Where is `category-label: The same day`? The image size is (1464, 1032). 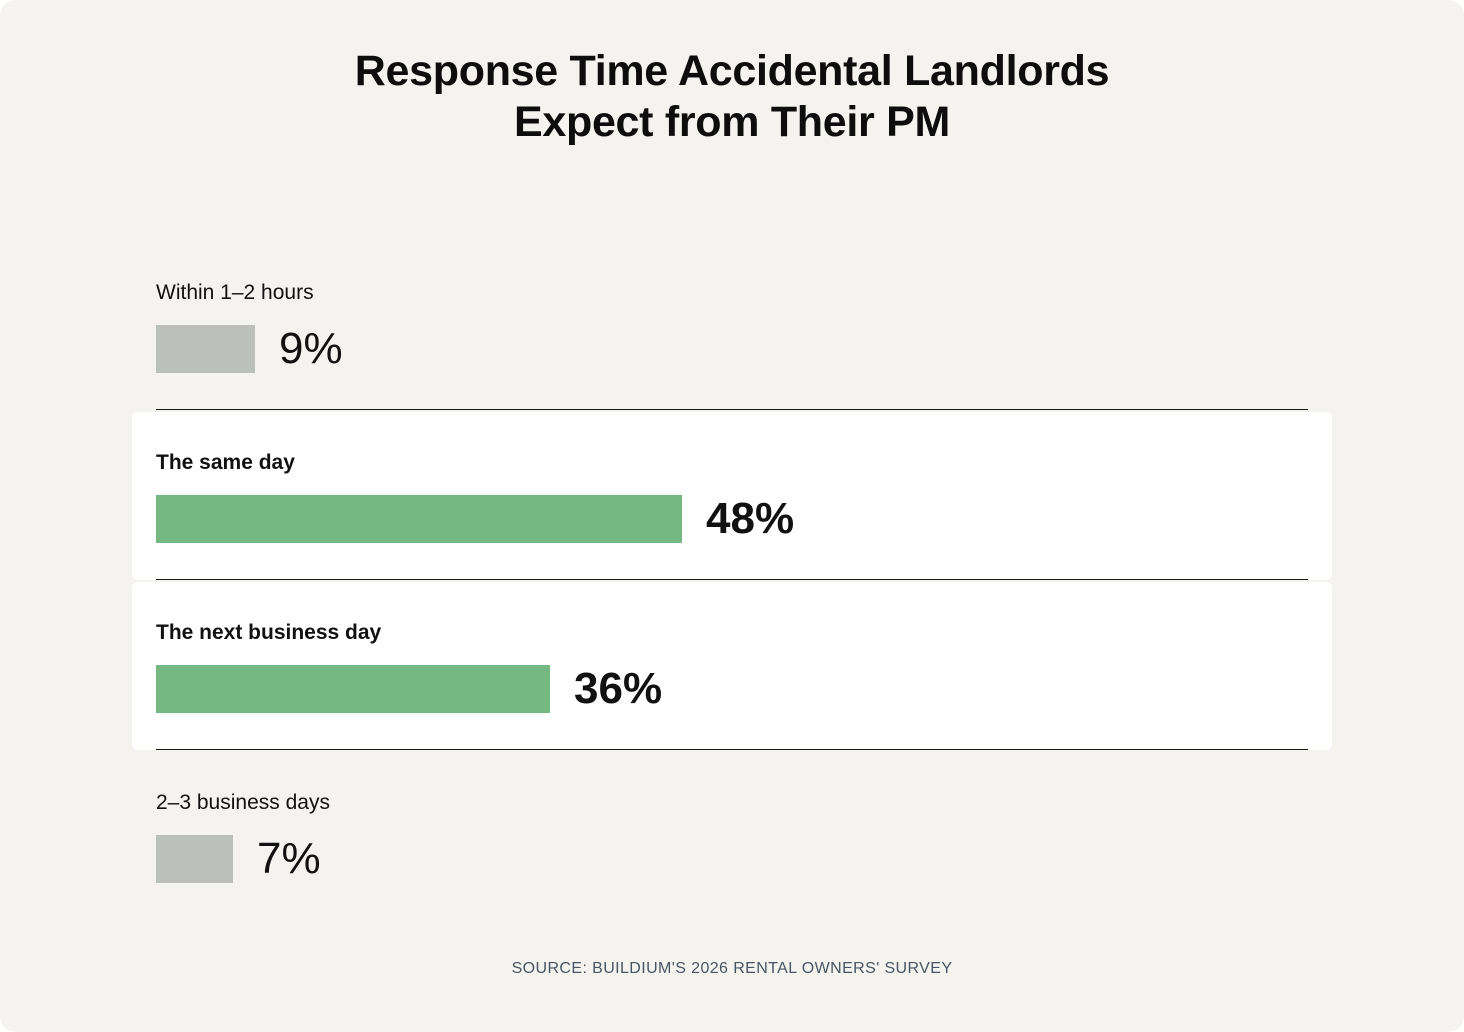 category-label: The same day is located at coordinates (225, 462).